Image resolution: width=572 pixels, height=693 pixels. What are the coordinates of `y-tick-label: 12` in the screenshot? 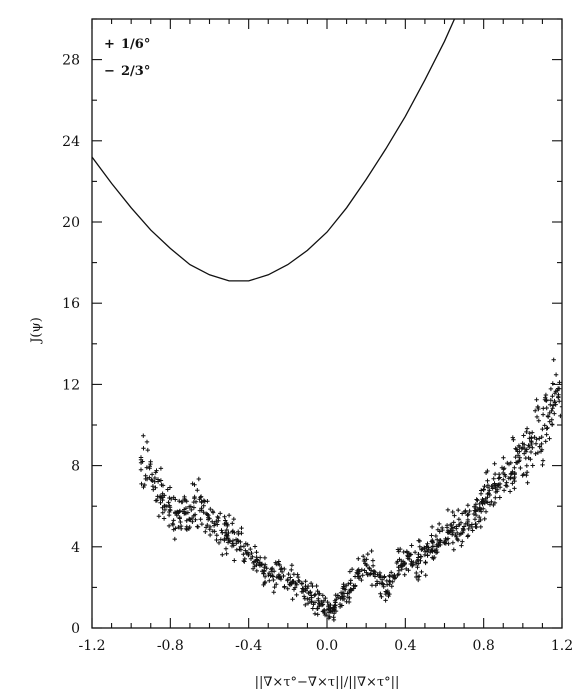 It's located at (71, 385).